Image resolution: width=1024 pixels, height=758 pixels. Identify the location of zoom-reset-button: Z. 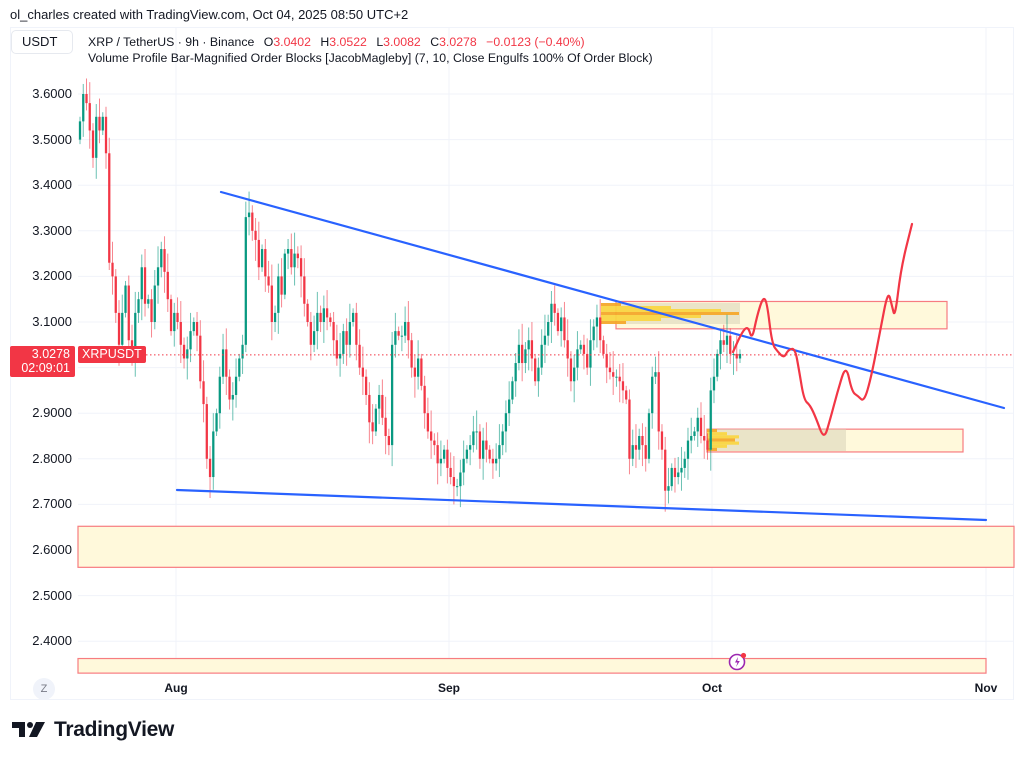
(44, 689).